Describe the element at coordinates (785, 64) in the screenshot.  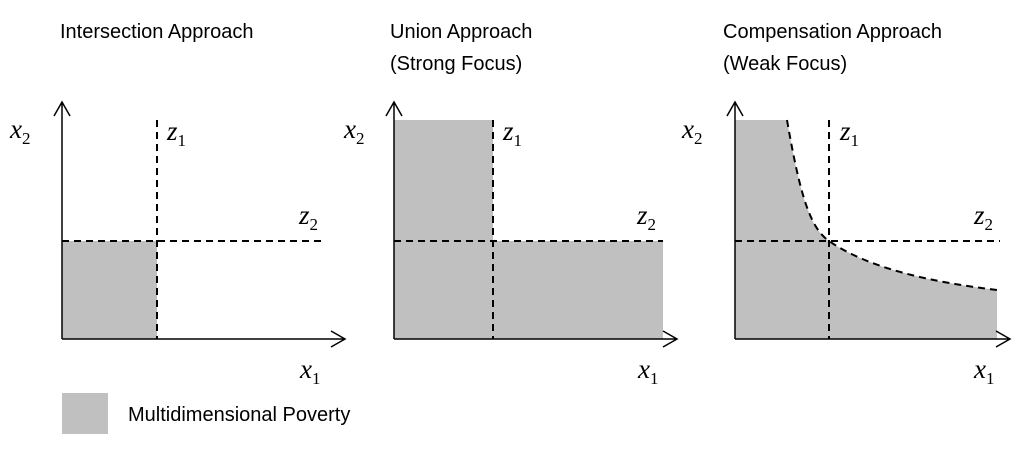
I see `panel-title: (Weak Focus)` at that location.